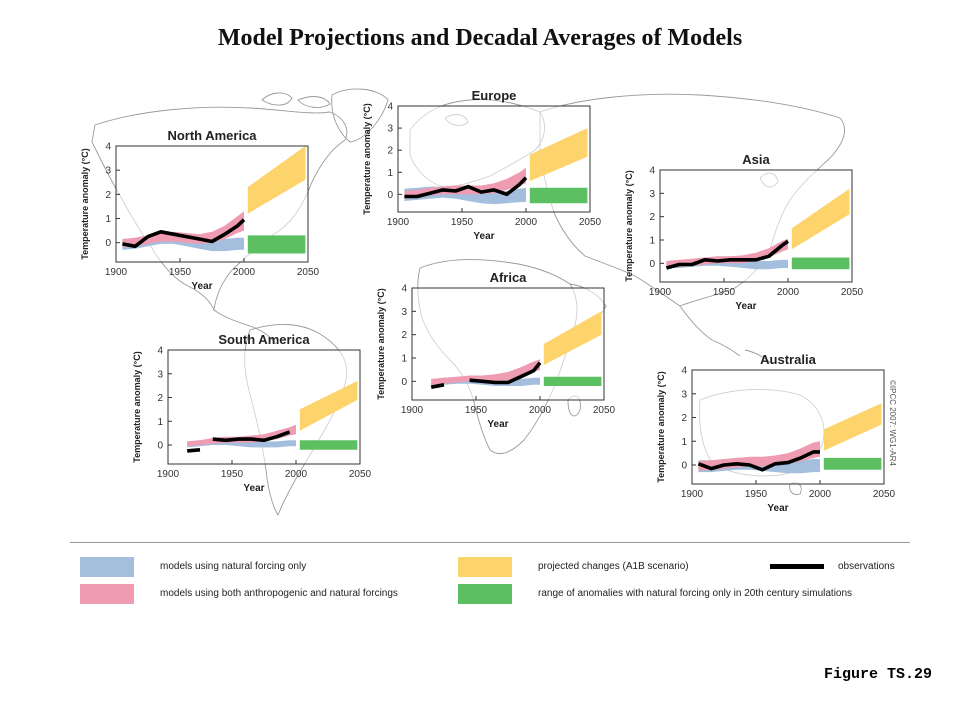 The height and width of the screenshot is (720, 960). Describe the element at coordinates (367, 158) in the screenshot. I see `europe-ylabel: Temperature anomaly (°C)` at that location.